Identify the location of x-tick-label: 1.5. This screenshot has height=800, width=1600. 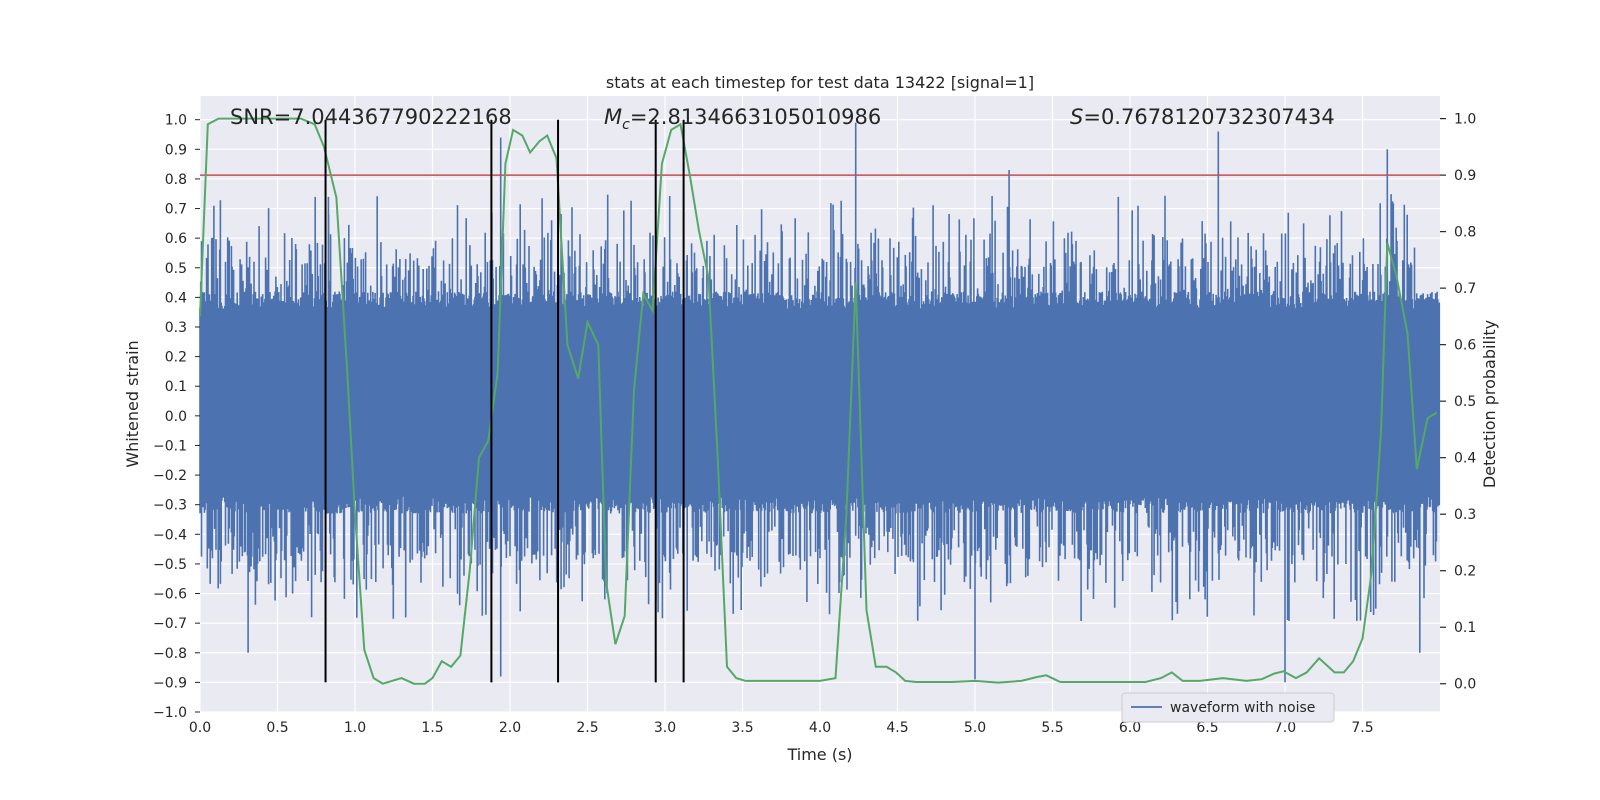
(432, 728).